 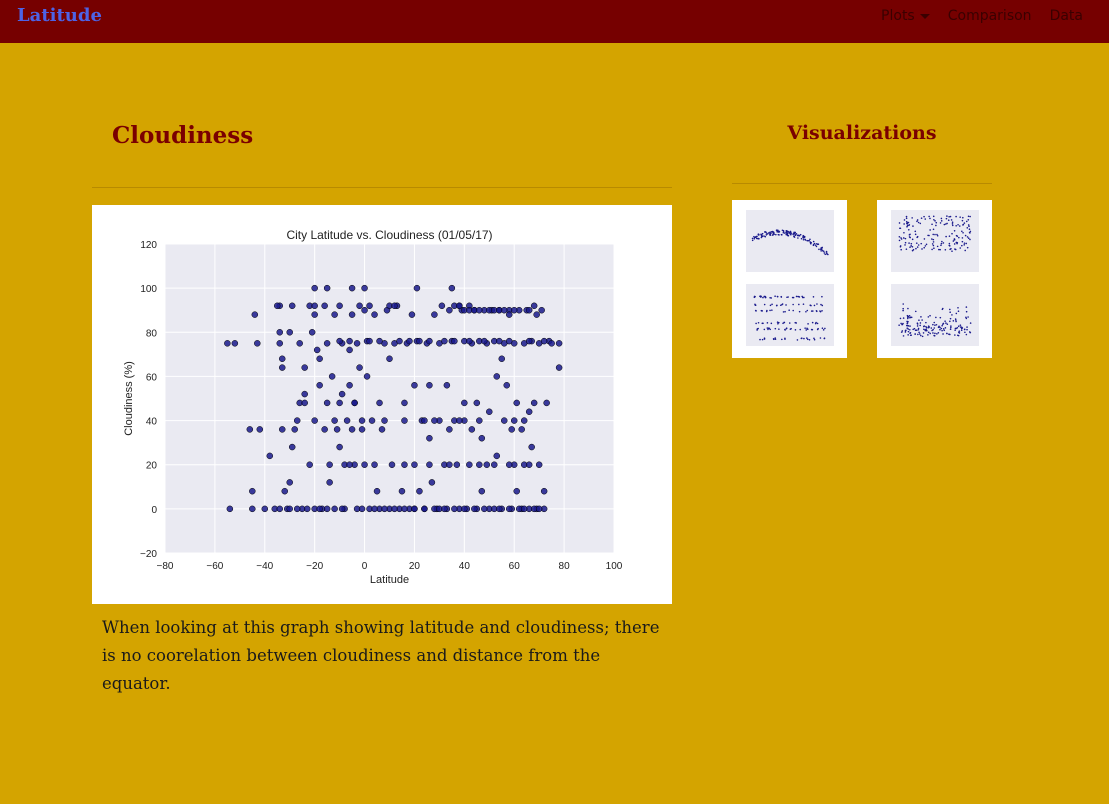 What do you see at coordinates (789, 279) in the screenshot?
I see `thumbnail-temperature` at bounding box center [789, 279].